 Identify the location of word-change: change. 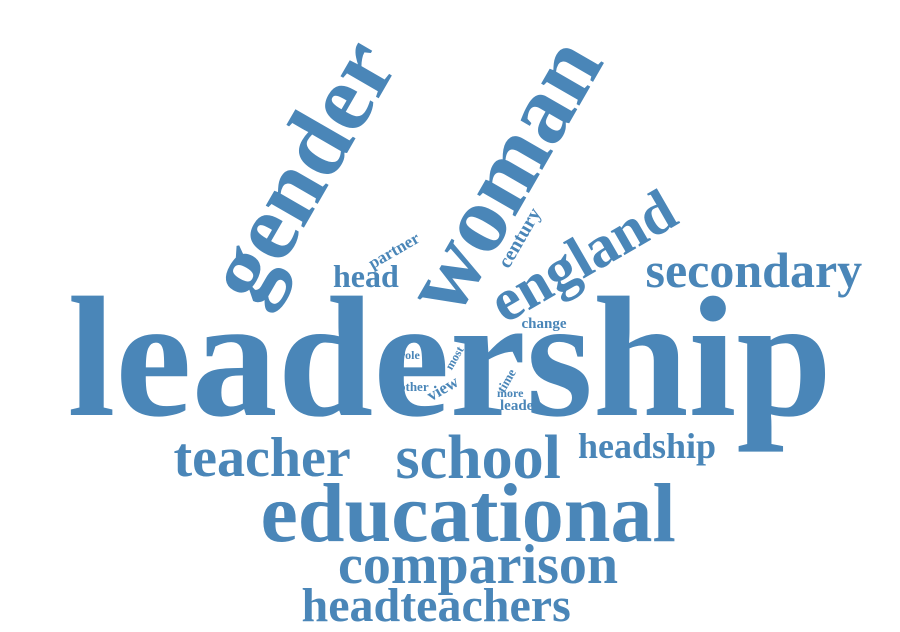
(544, 323).